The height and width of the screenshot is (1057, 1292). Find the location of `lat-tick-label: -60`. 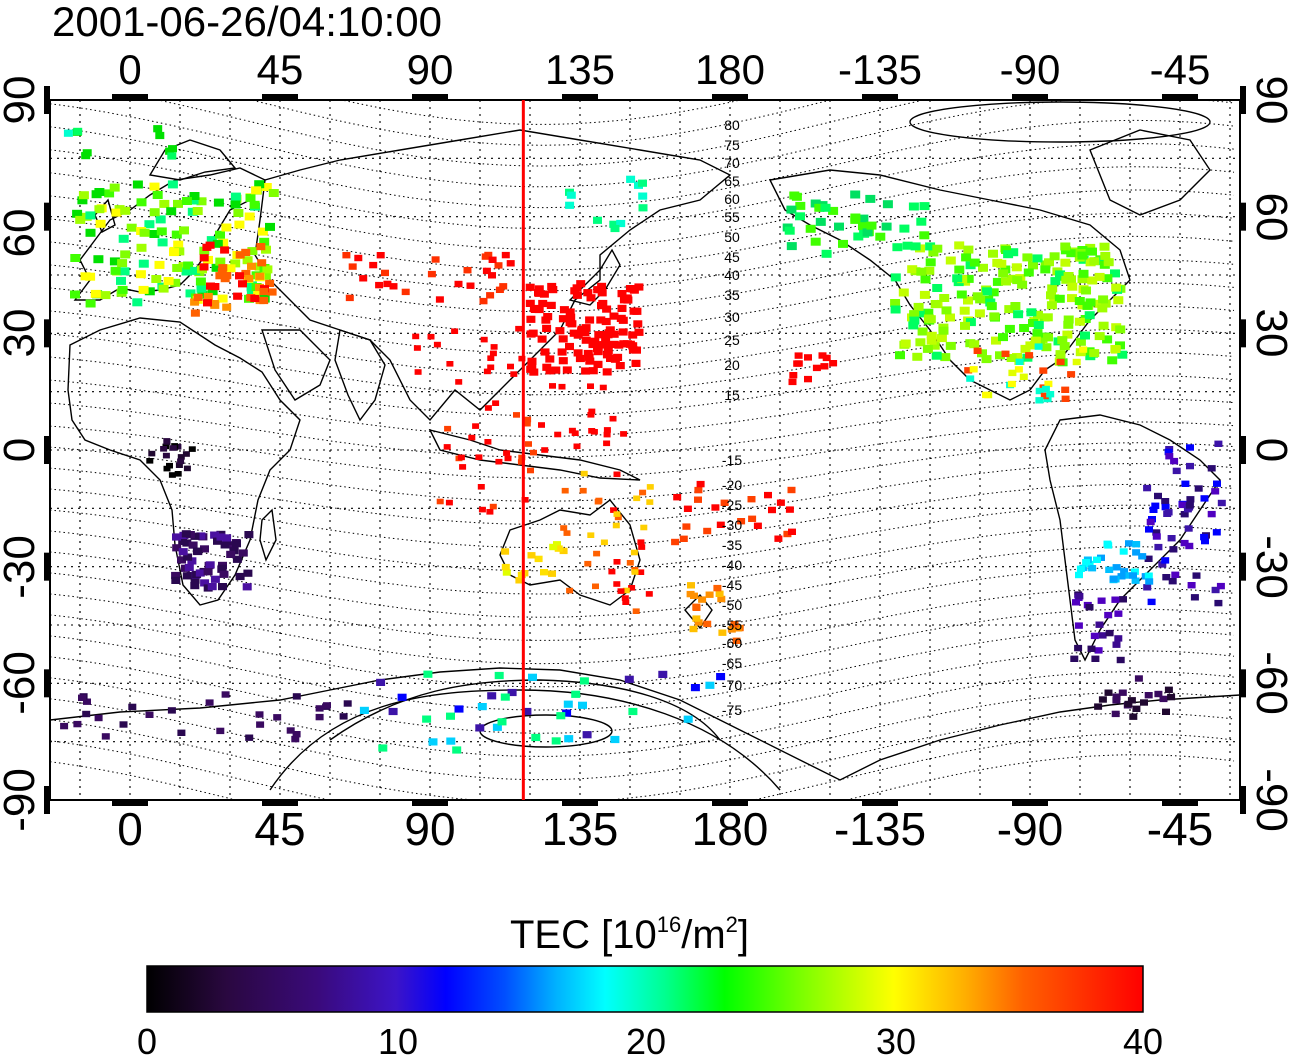

lat-tick-label: -60 is located at coordinates (1269, 683).